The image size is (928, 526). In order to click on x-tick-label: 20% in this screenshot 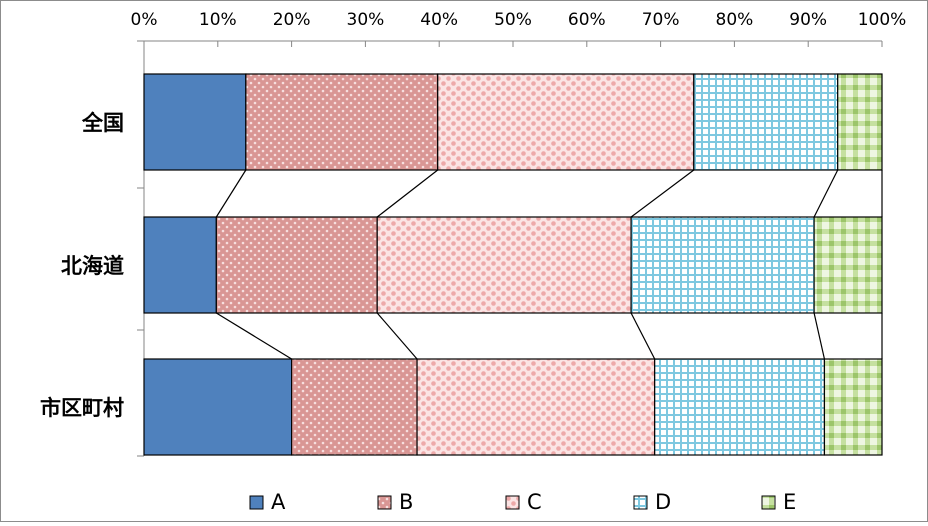, I will do `click(292, 20)`.